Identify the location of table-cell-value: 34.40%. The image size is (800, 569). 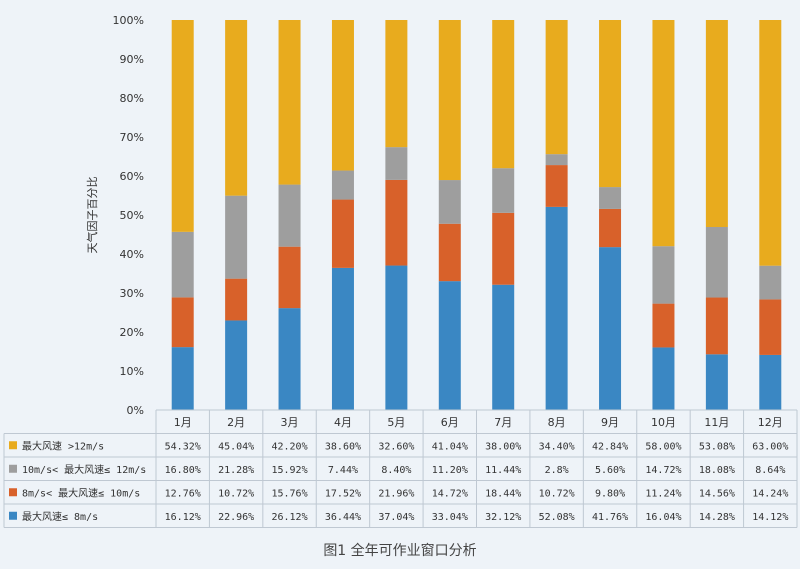
(557, 446).